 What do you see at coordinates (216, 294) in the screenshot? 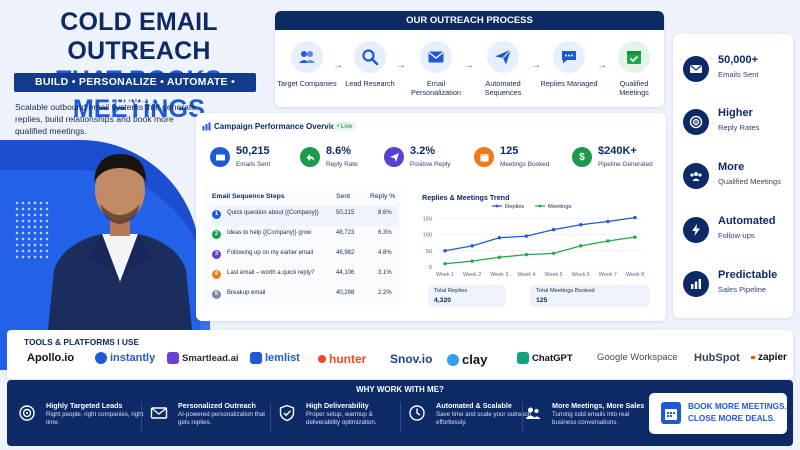
I see `step-number: 5` at bounding box center [216, 294].